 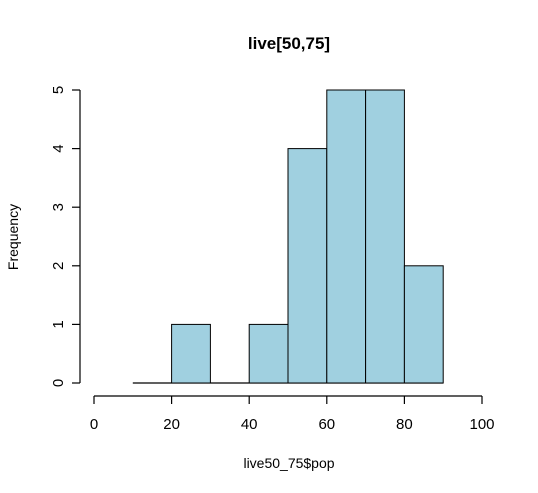 What do you see at coordinates (13, 237) in the screenshot?
I see `y-axis-label: Frequency` at bounding box center [13, 237].